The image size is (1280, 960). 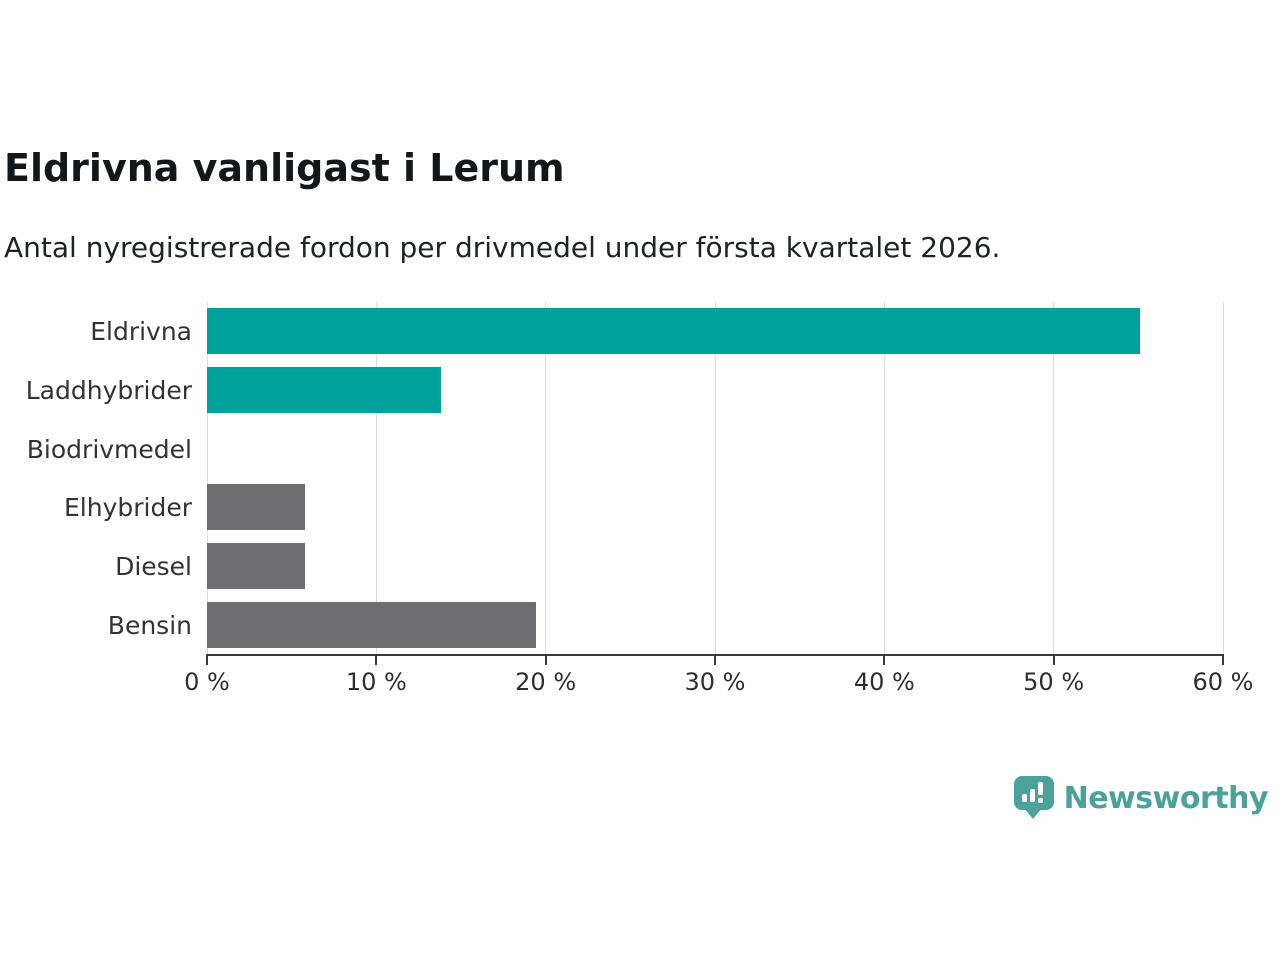 I want to click on category-label: Bensin, so click(x=149, y=625).